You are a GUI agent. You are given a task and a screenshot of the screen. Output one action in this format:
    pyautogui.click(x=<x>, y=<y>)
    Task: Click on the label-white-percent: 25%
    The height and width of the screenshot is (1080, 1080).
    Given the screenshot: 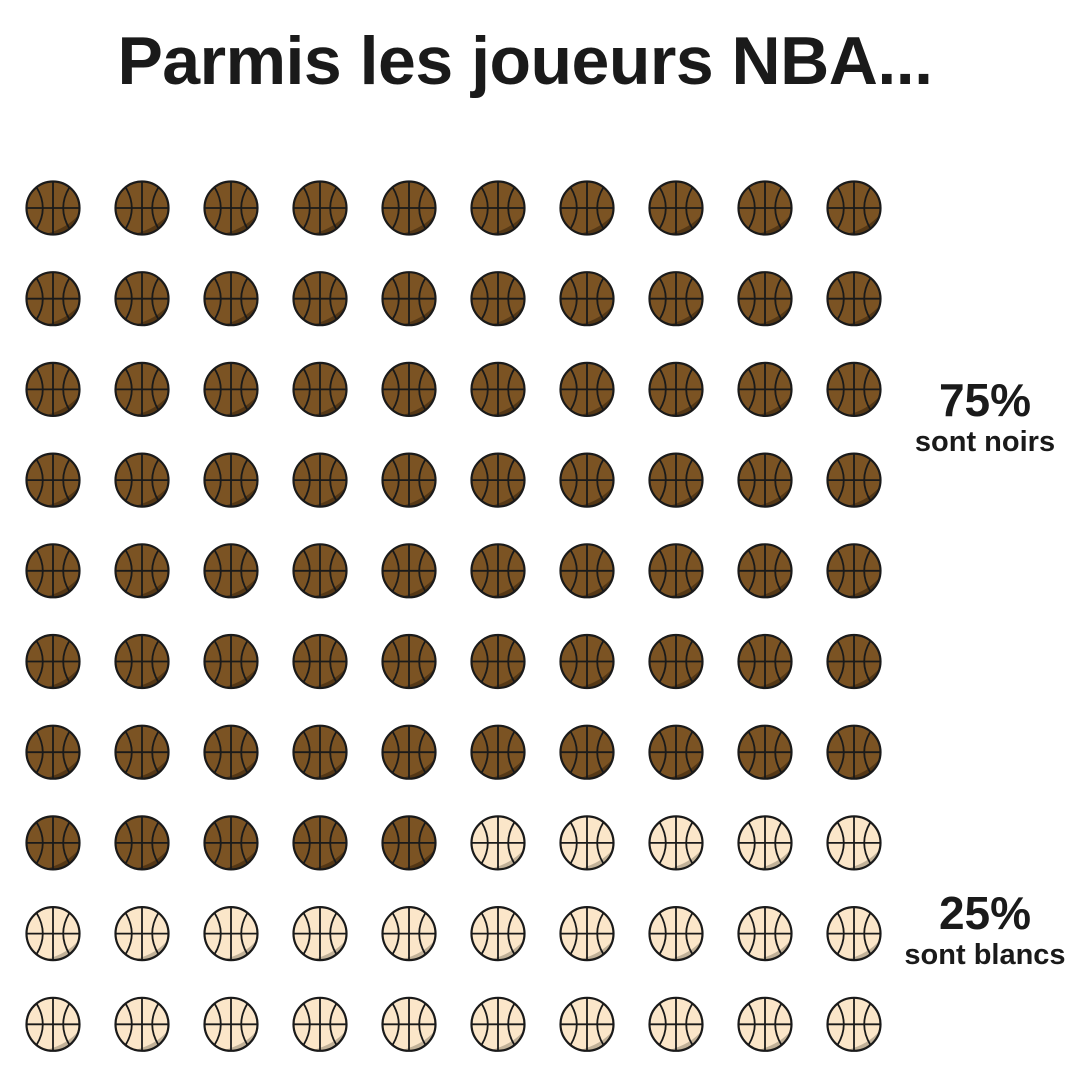 What is the action you would take?
    pyautogui.click(x=985, y=913)
    